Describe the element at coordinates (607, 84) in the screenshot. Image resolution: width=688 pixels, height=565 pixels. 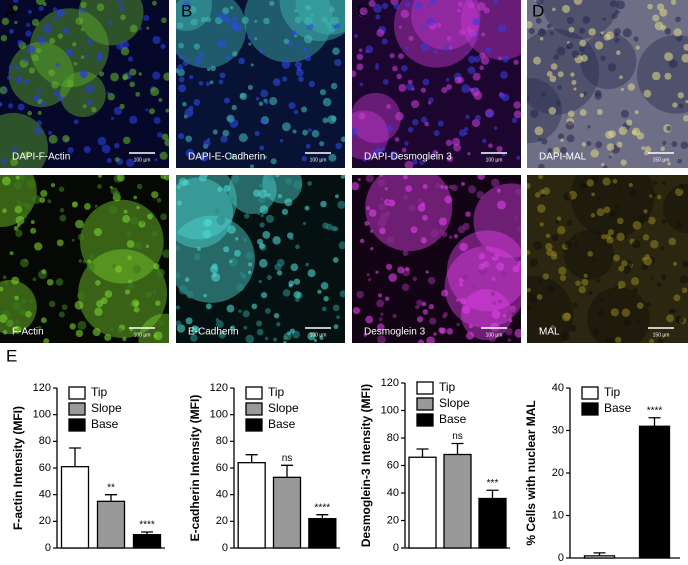
I see `micrograph` at that location.